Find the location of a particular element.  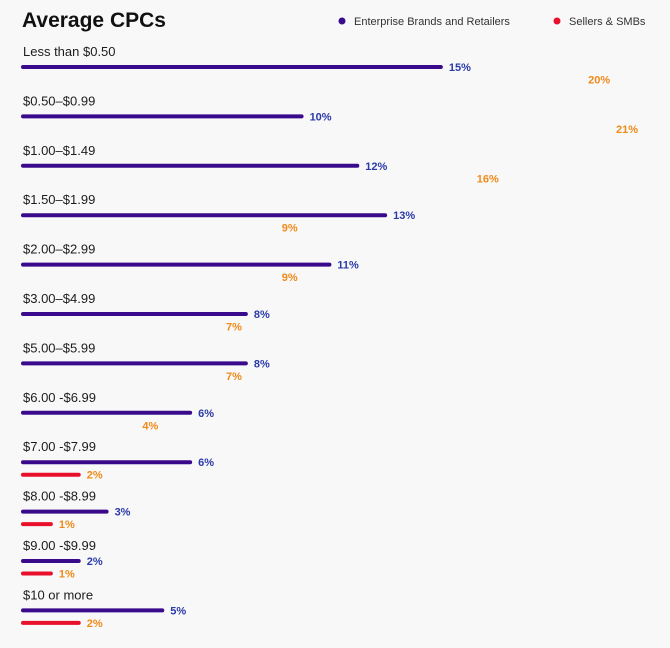

value-label-enterprise-range-2: 10% is located at coordinates (321, 117).